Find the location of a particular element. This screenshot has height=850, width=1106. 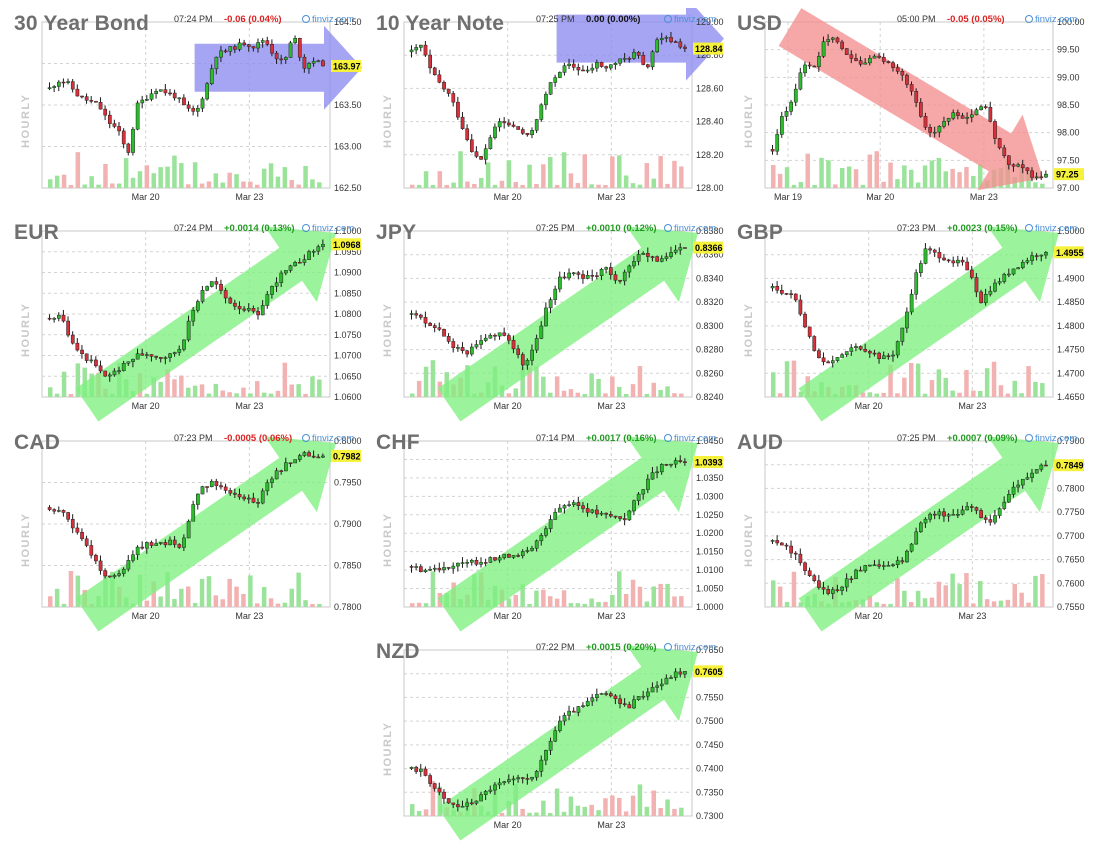

x-tick-label: Mar 23 is located at coordinates (984, 197).